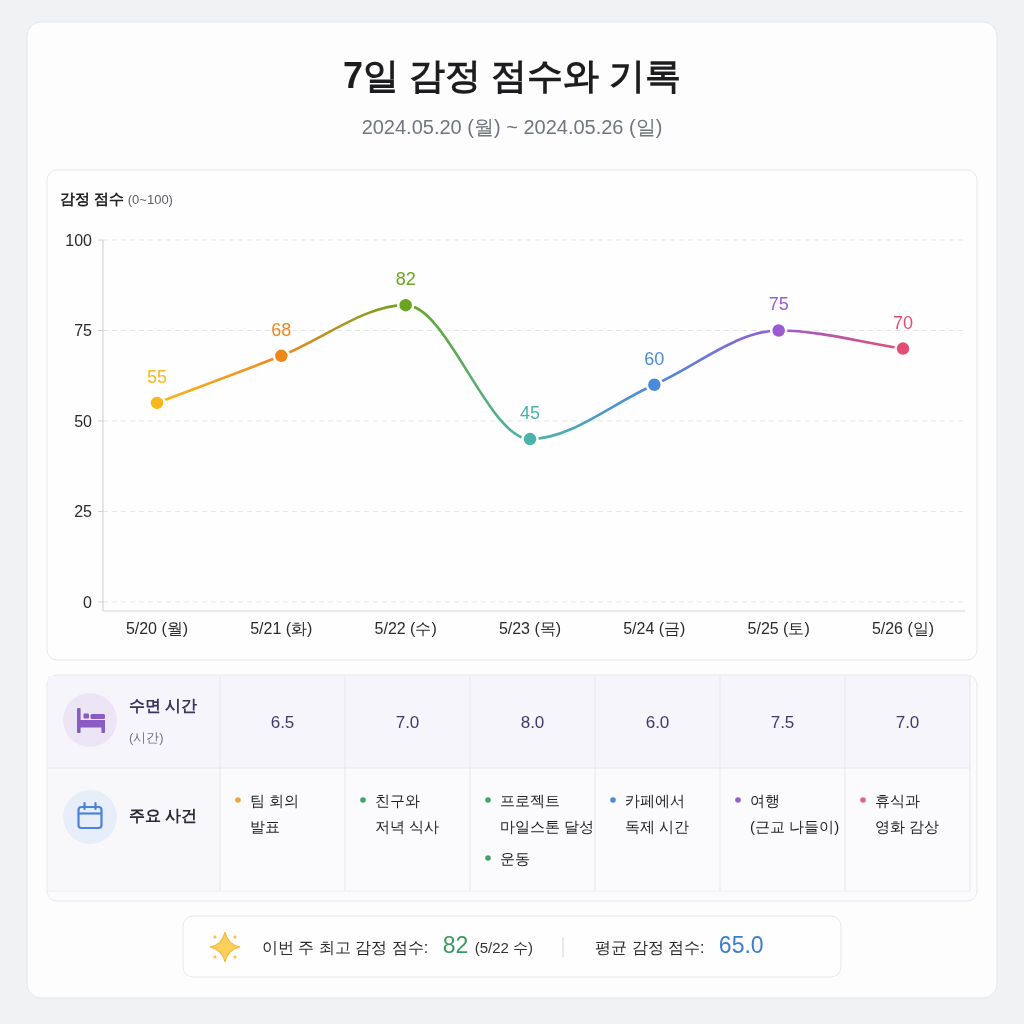  Describe the element at coordinates (654, 358) in the screenshot. I see `data-label: 60` at that location.